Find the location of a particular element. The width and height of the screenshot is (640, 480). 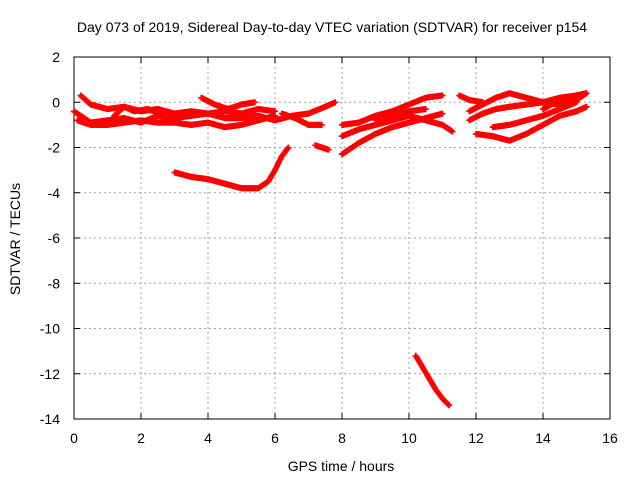

y-tick-label: 2 is located at coordinates (56, 57).